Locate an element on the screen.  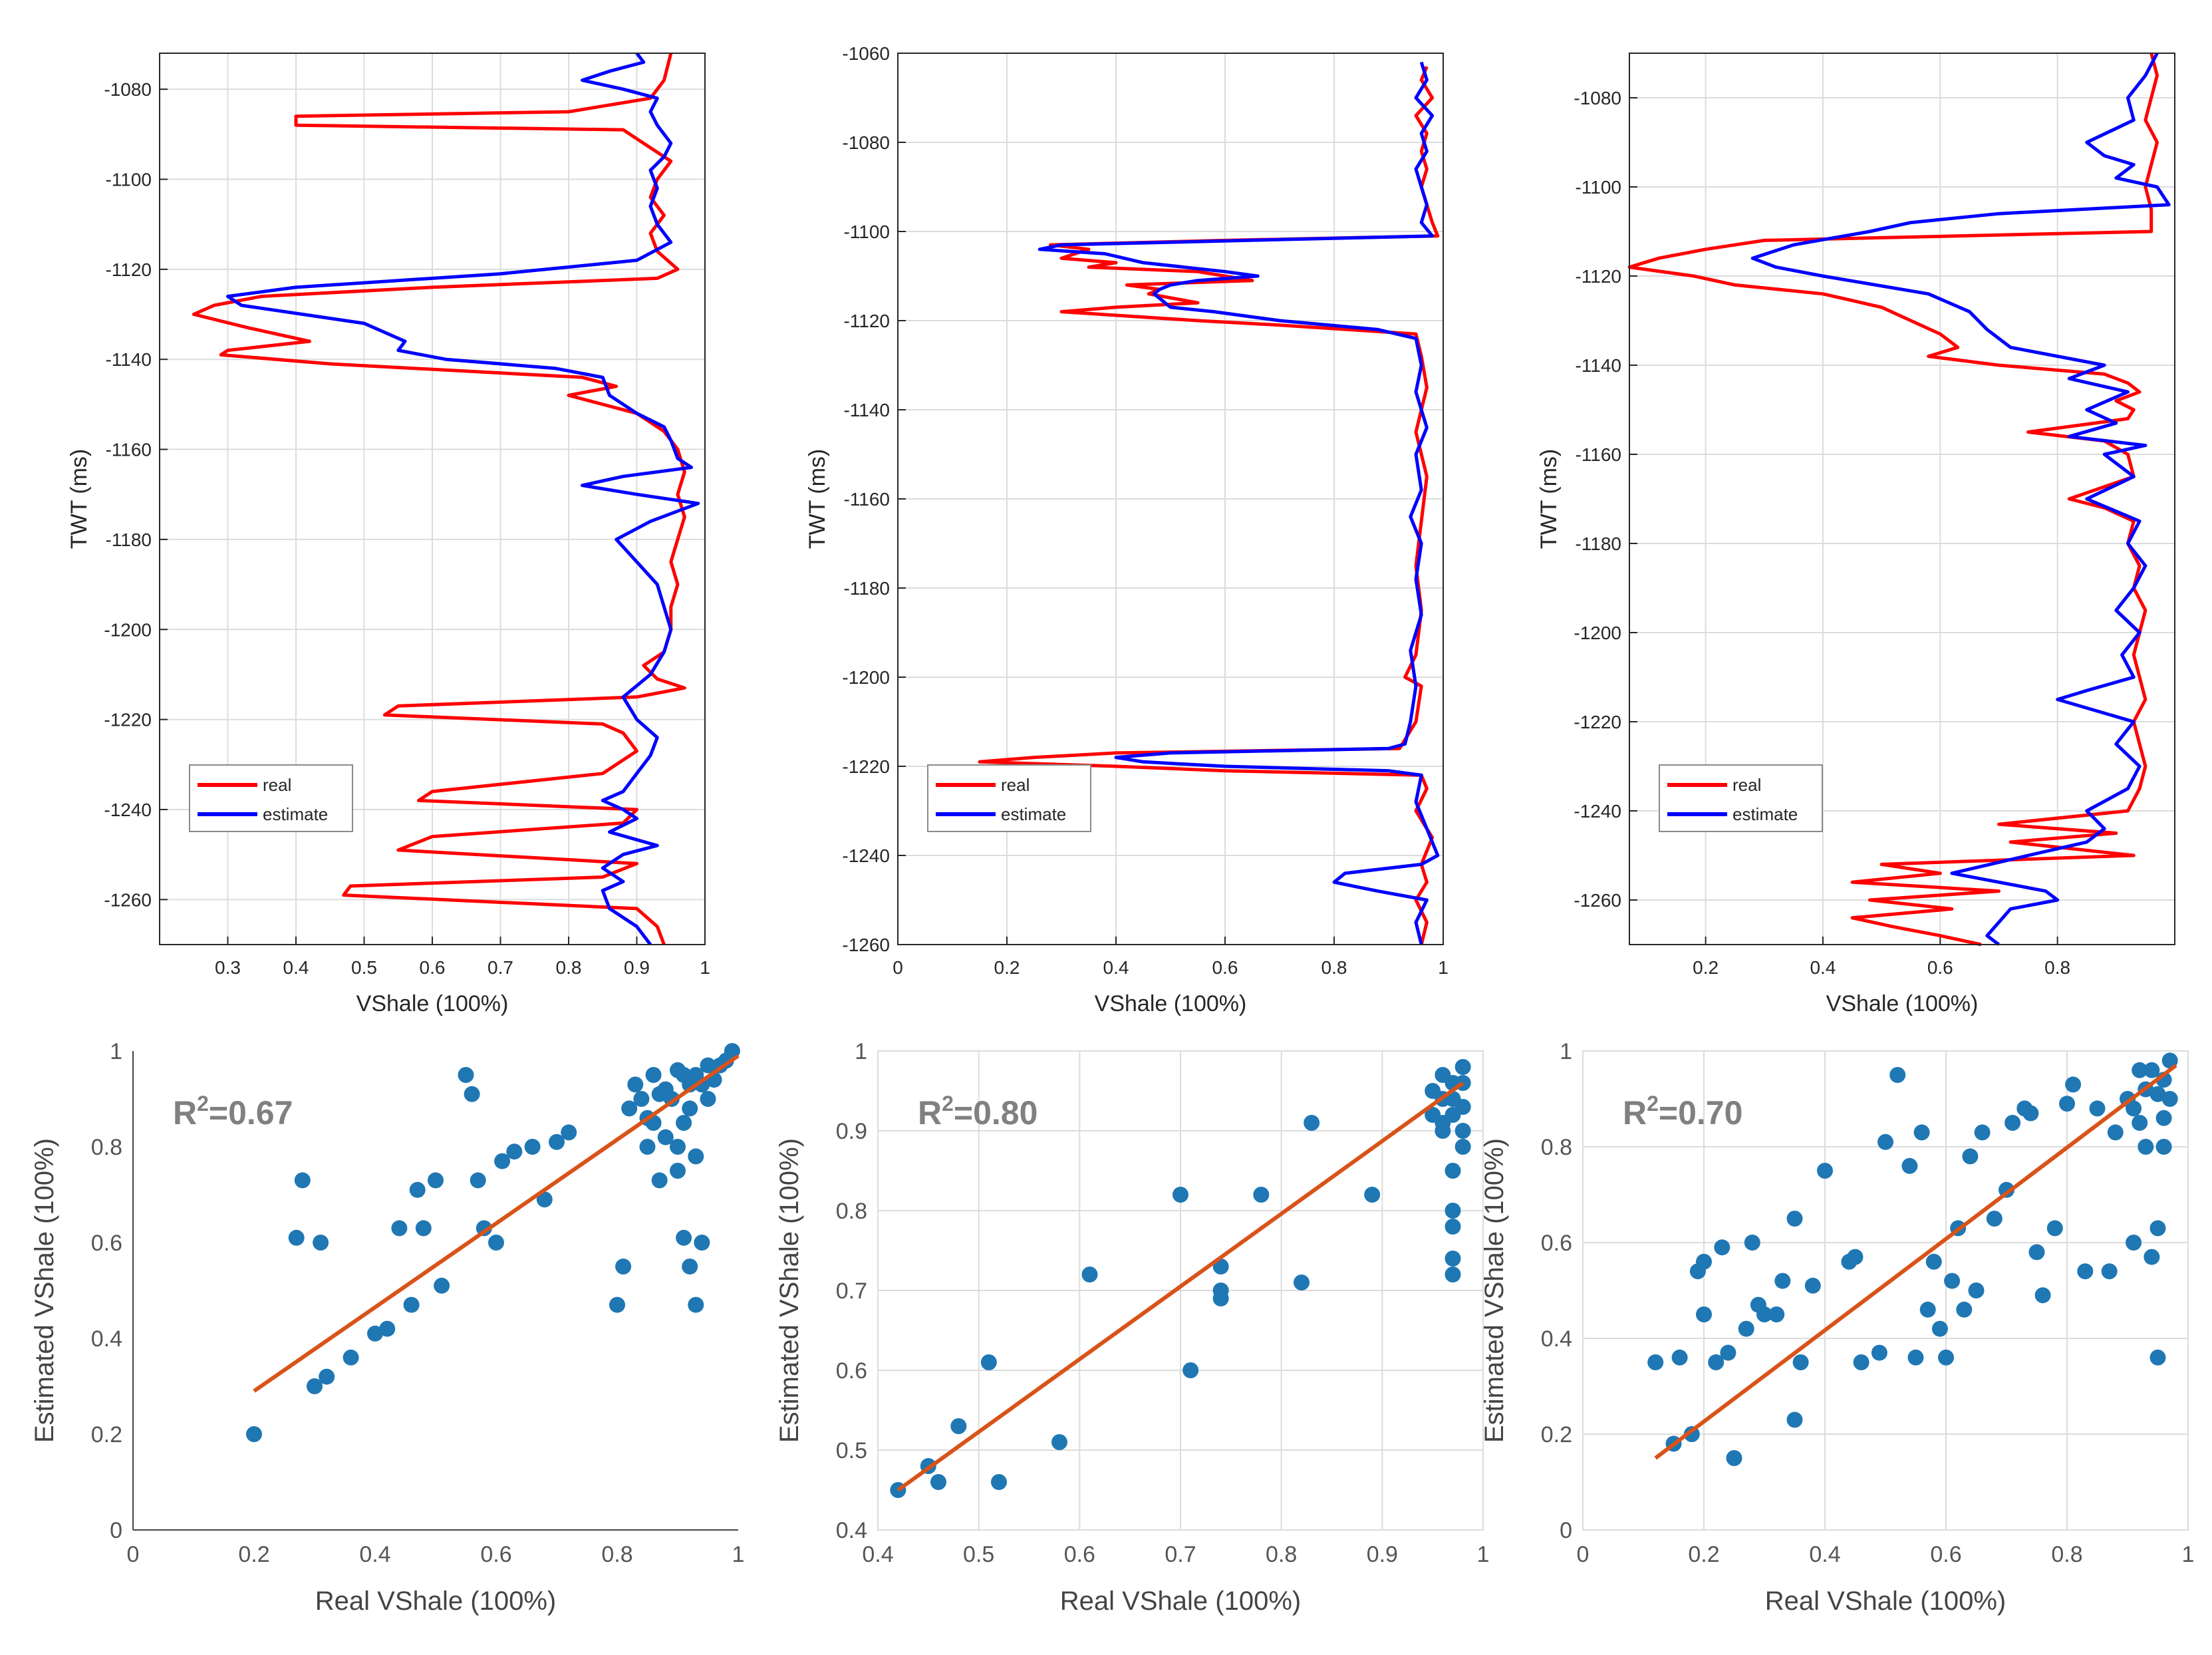
r2-superscript: 2 is located at coordinates (948, 1104).